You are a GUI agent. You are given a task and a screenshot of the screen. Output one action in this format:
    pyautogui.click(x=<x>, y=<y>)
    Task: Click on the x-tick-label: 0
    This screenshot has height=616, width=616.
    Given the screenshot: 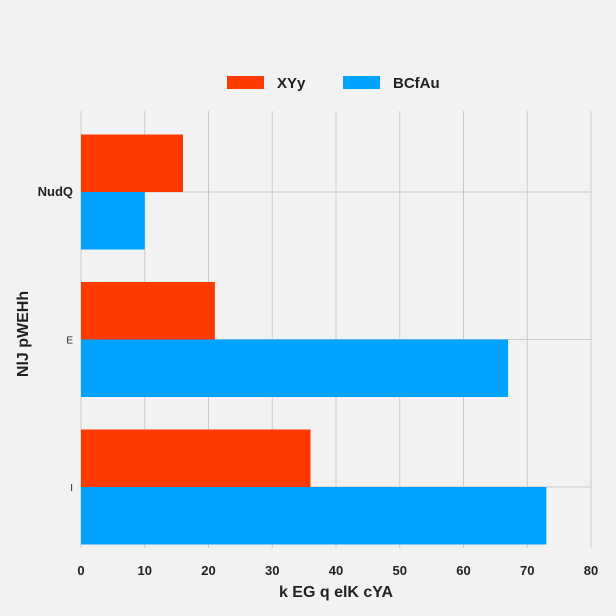 What is the action you would take?
    pyautogui.click(x=80, y=570)
    